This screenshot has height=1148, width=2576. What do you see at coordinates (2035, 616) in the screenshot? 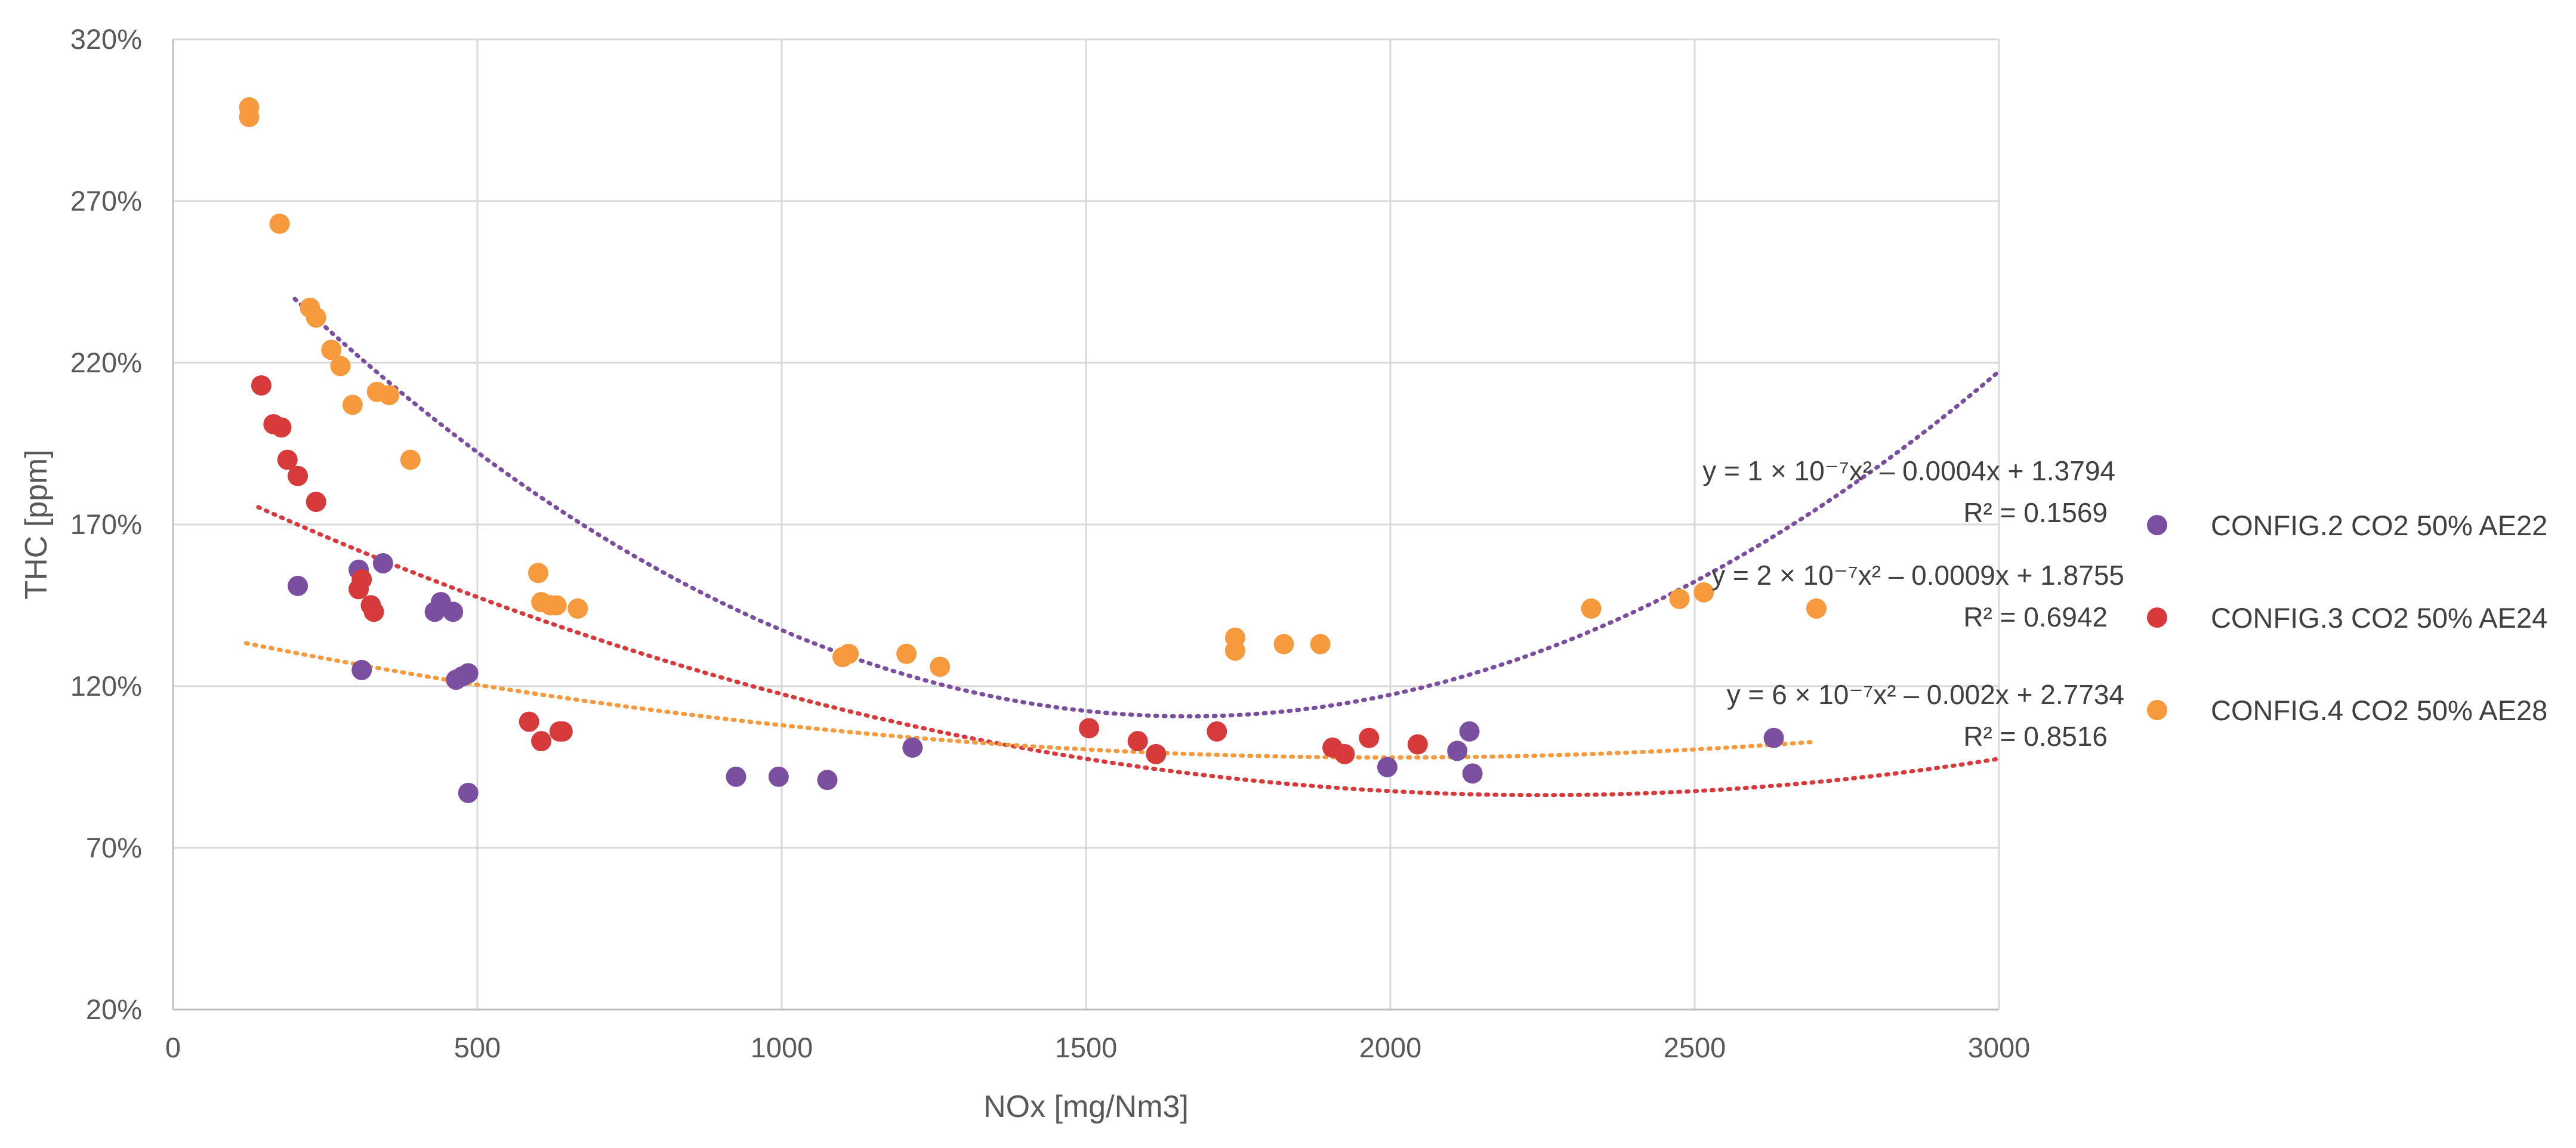
I see `trendline-r2-series-2: R² = 0.6942` at bounding box center [2035, 616].